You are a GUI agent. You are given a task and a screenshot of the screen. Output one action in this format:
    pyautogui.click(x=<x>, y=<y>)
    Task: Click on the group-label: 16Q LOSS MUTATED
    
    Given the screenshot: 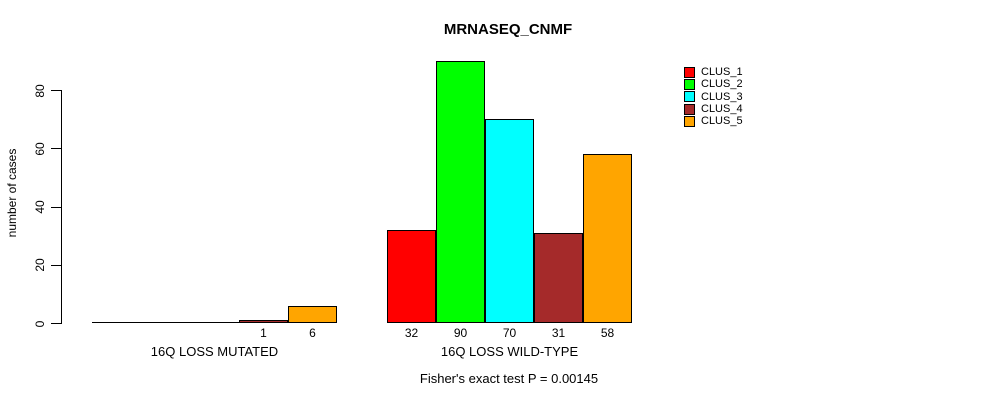 What is the action you would take?
    pyautogui.click(x=214, y=351)
    